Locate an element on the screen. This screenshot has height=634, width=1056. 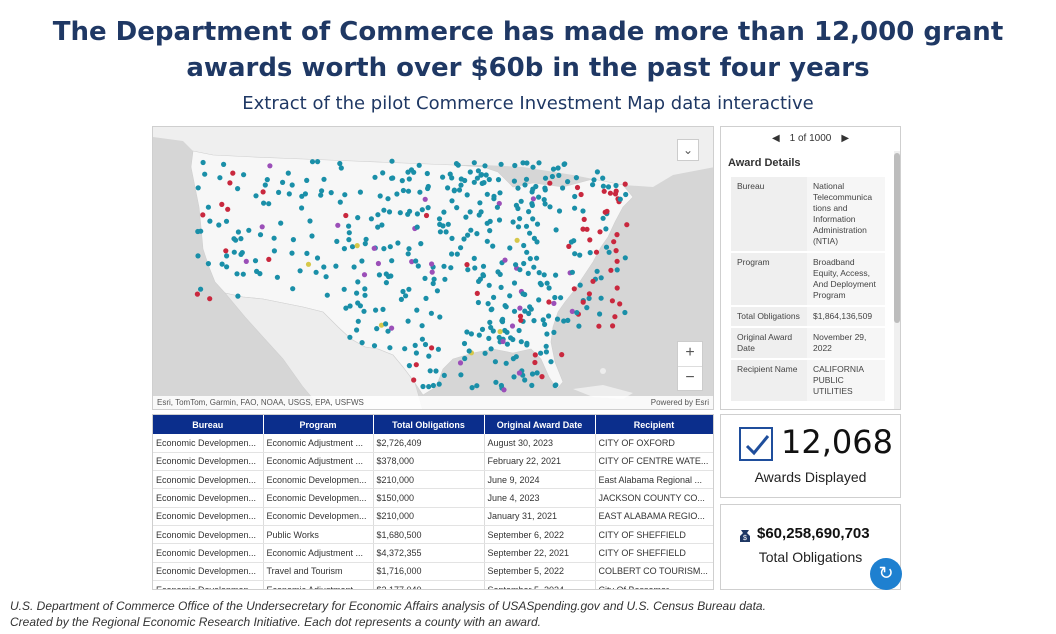
column-header: Recipient is located at coordinates (654, 424).